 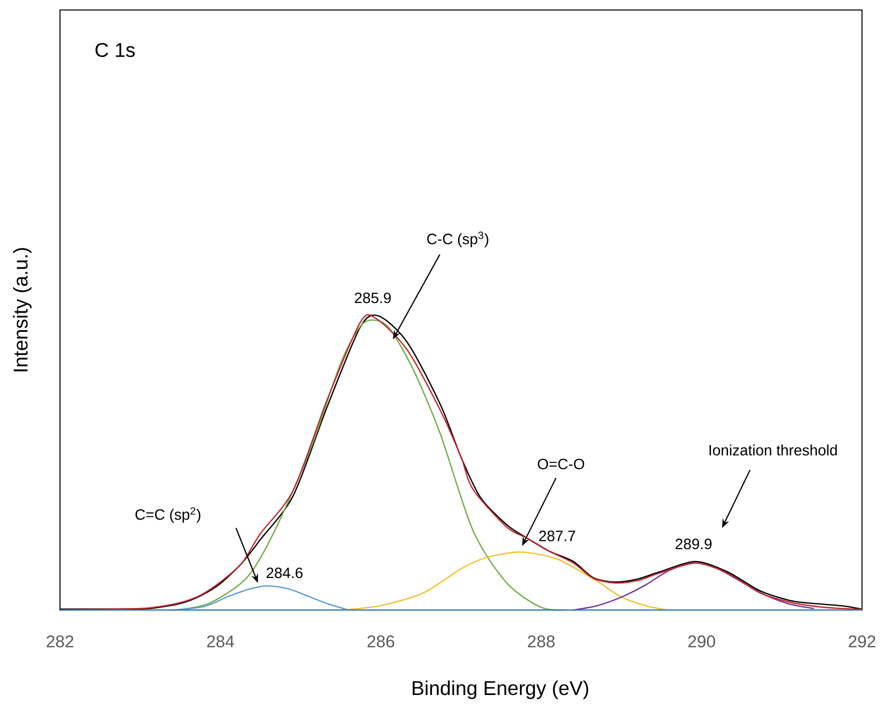 What do you see at coordinates (60, 641) in the screenshot?
I see `x-tick-label: 282` at bounding box center [60, 641].